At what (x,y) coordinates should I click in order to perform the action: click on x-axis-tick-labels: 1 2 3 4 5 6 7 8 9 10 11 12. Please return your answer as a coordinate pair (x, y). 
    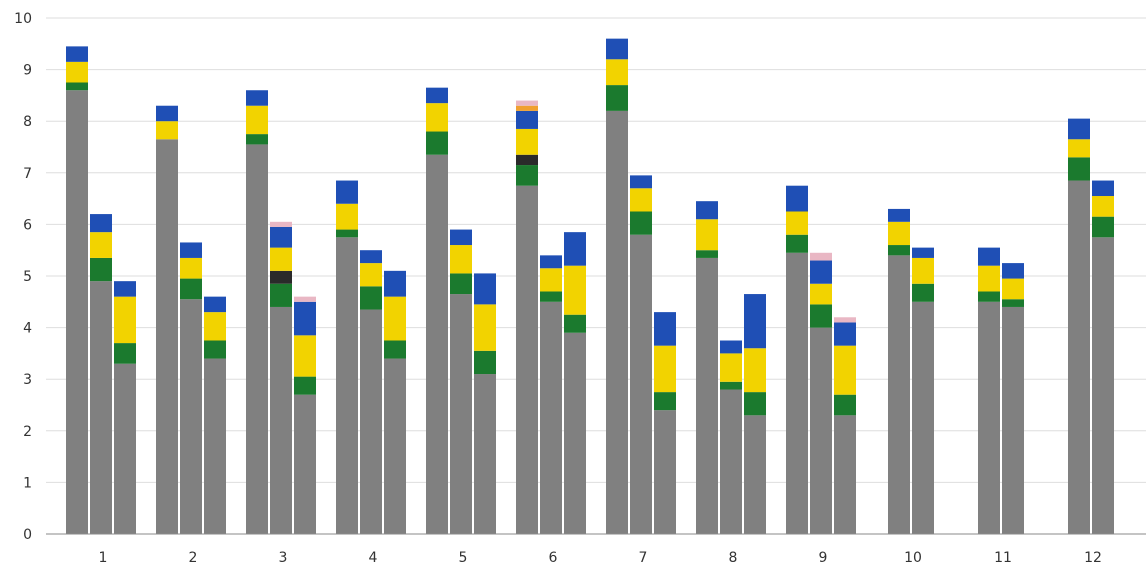
    Looking at the image, I should click on (600, 558).